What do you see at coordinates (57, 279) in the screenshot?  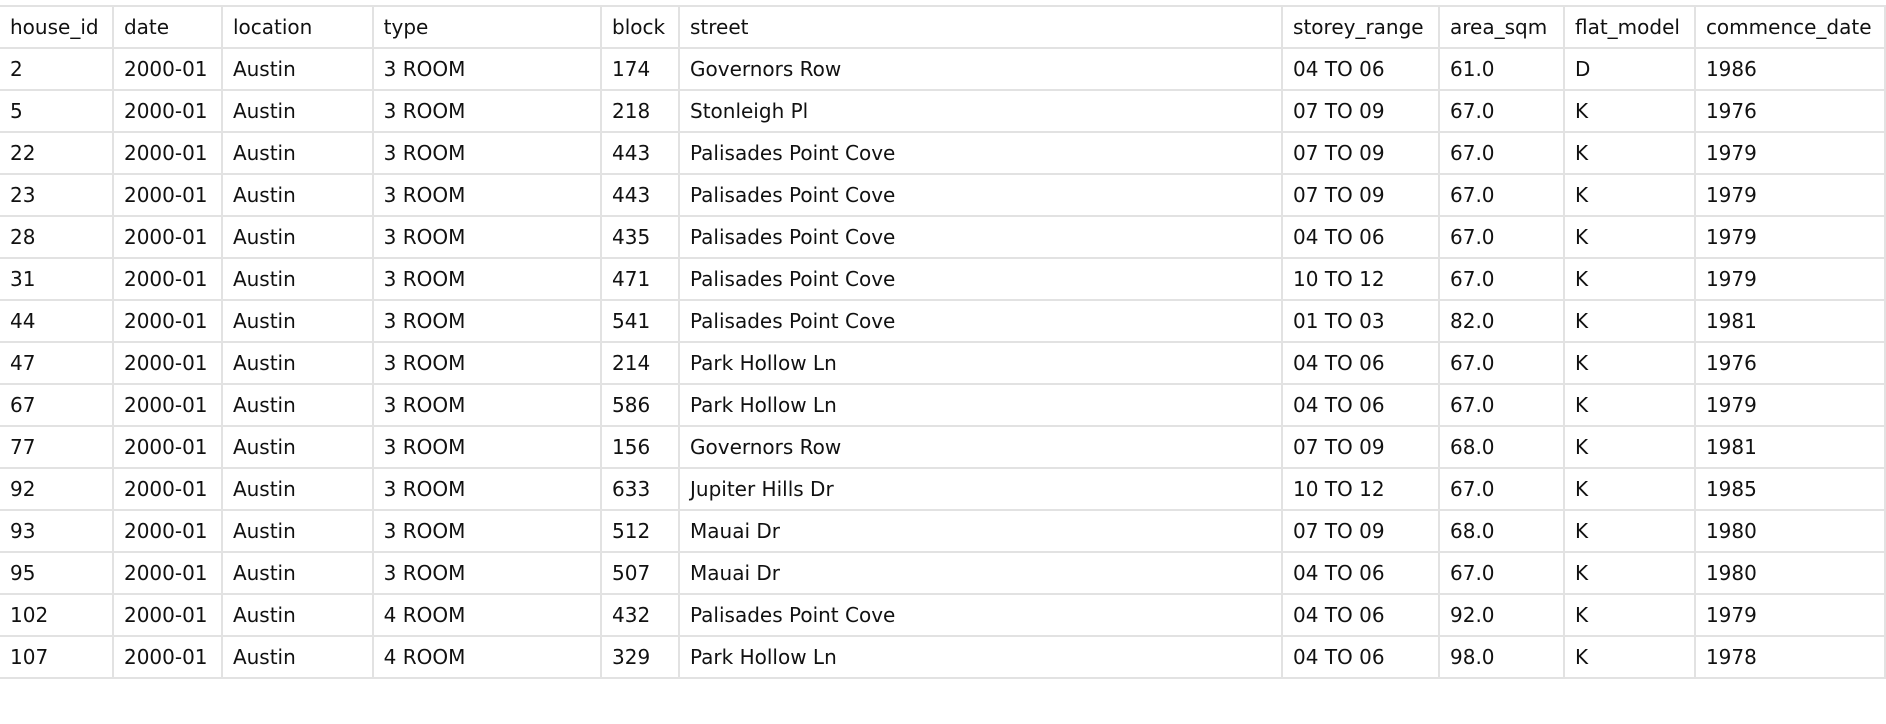 I see `cell-house-id: 31` at bounding box center [57, 279].